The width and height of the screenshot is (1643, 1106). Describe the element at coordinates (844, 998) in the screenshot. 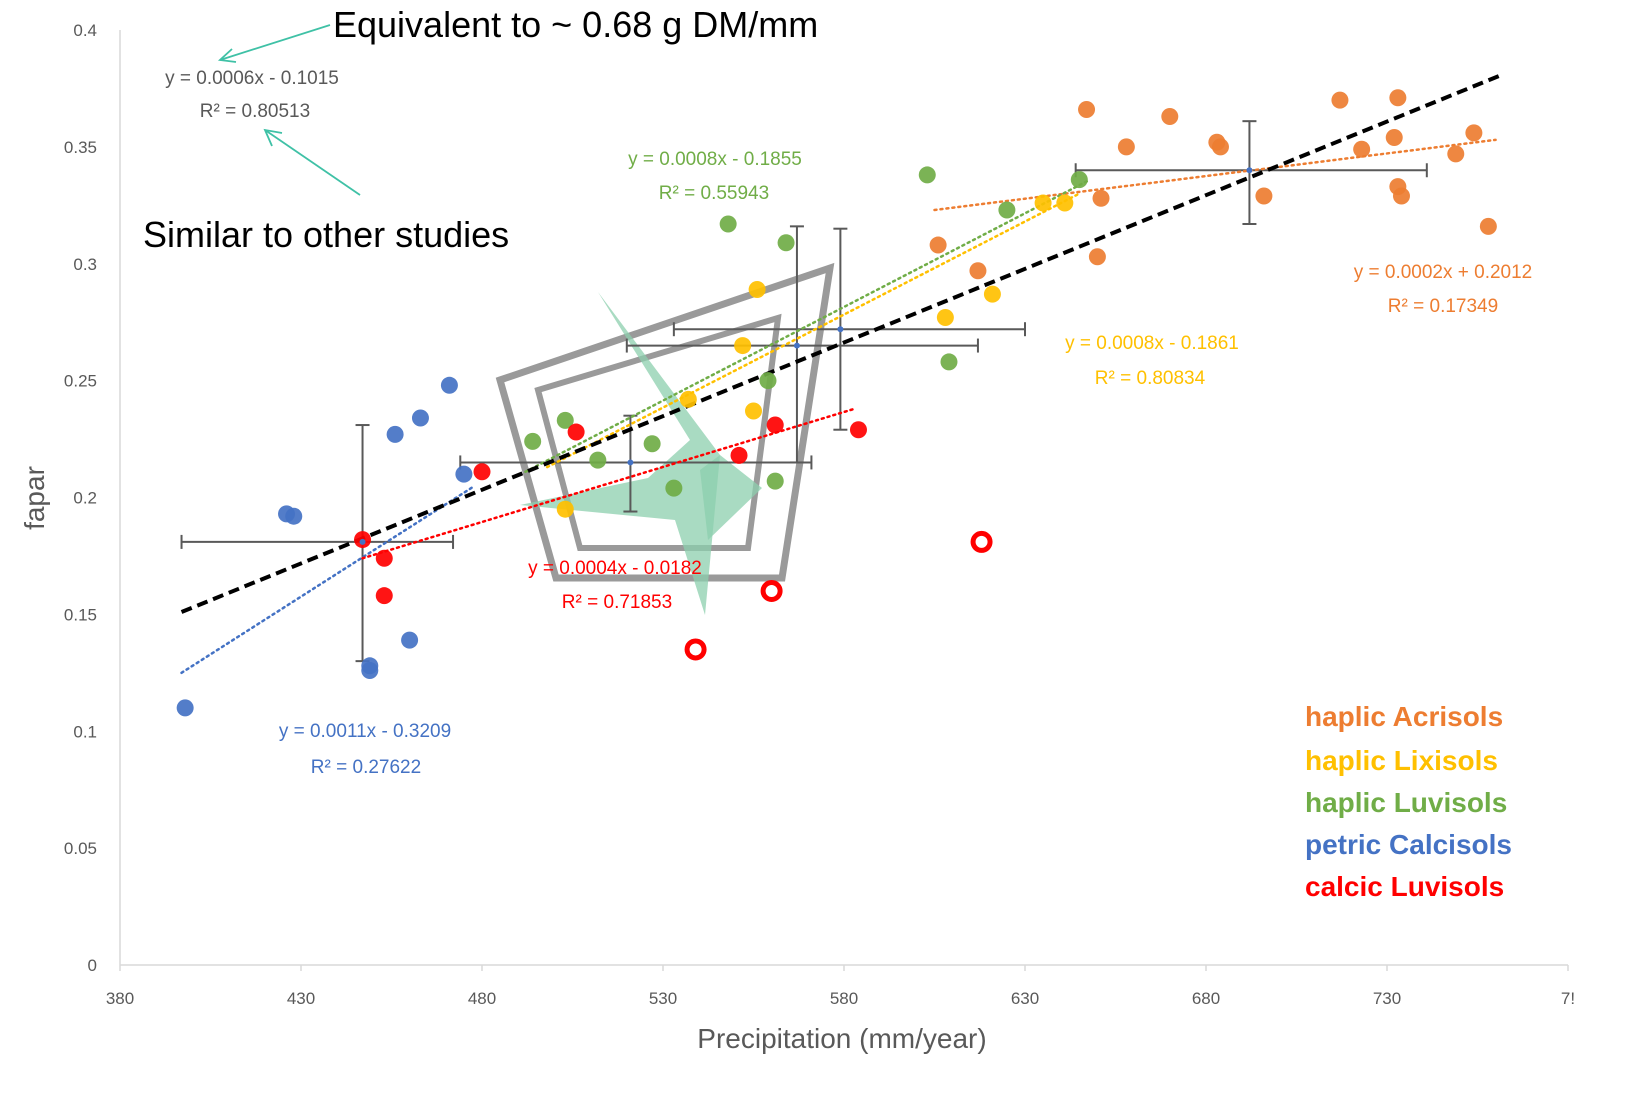

I see `x-tick-label: 580` at that location.